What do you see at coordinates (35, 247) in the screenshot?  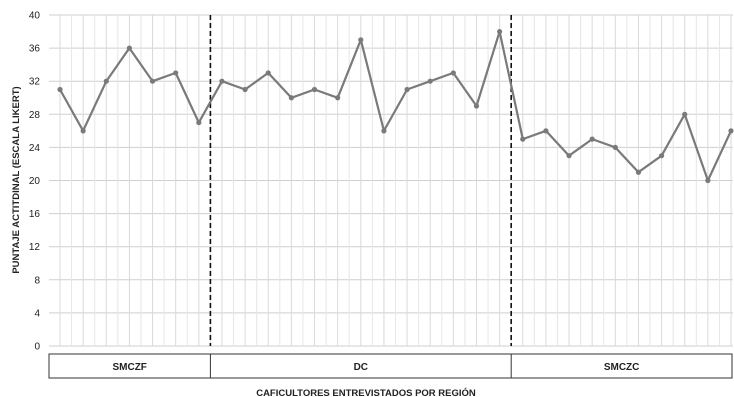 I see `y-tick-label: 12` at bounding box center [35, 247].